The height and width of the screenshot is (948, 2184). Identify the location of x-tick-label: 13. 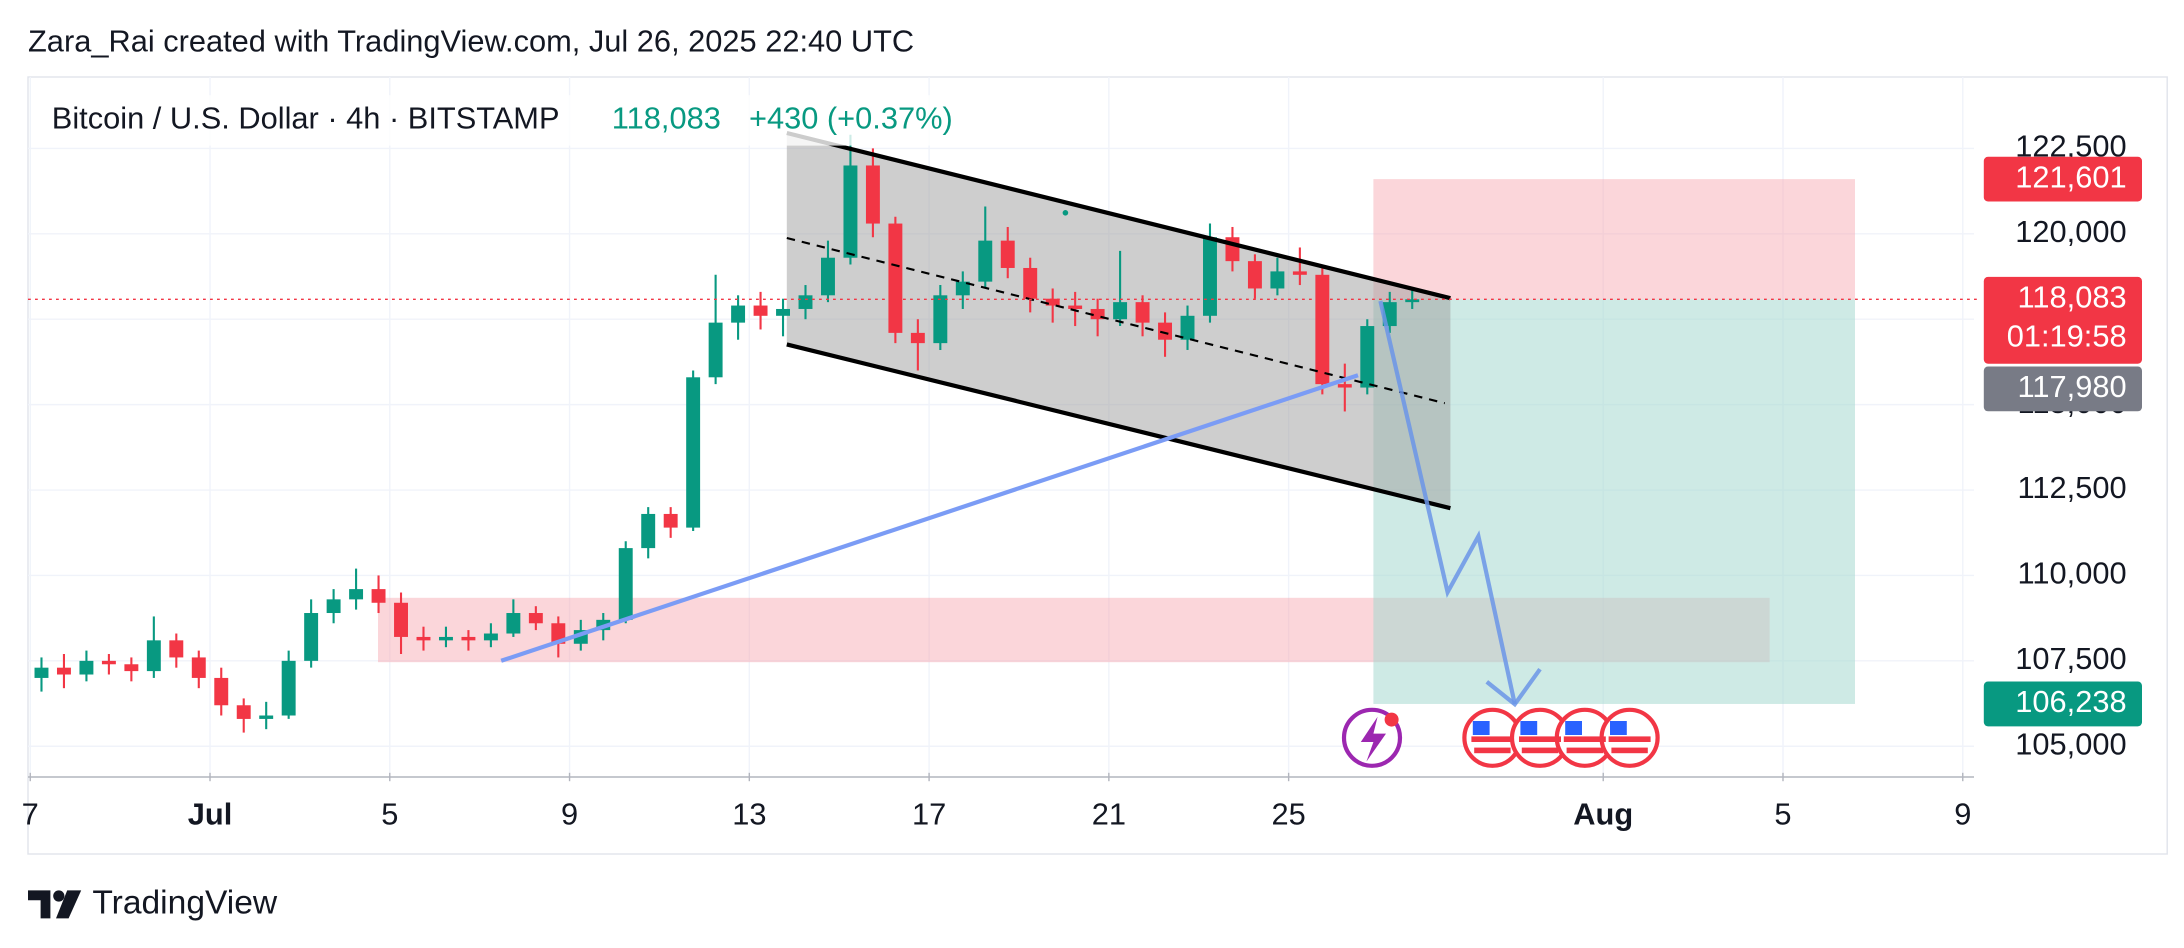
(749, 813).